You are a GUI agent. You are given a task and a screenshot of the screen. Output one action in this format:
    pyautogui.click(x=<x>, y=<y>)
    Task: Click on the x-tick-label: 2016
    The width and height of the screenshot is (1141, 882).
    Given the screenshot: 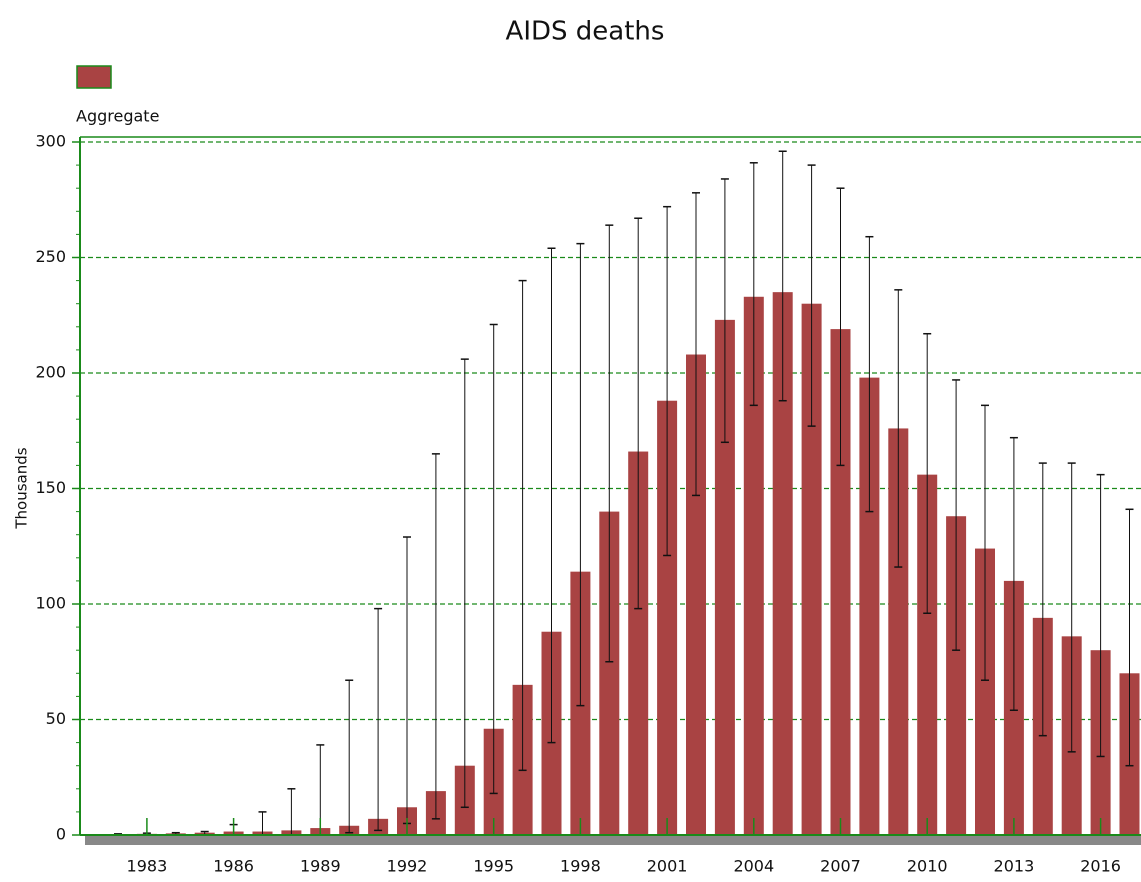 What is the action you would take?
    pyautogui.click(x=1100, y=866)
    